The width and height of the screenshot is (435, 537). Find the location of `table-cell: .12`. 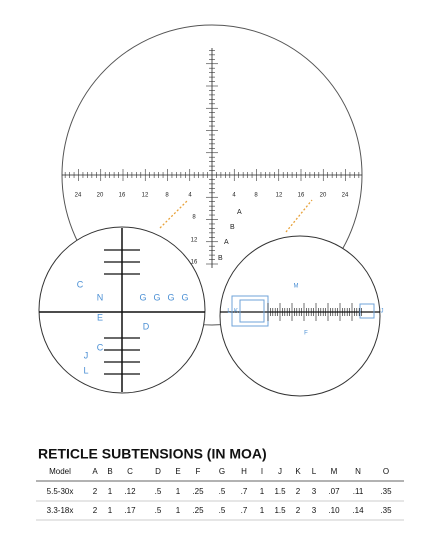

table-cell: .12 is located at coordinates (130, 491).